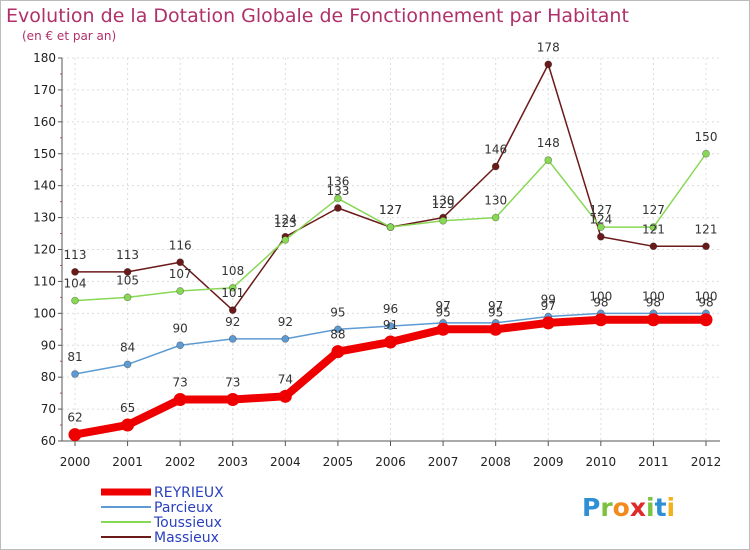 The image size is (750, 550). Describe the element at coordinates (187, 523) in the screenshot. I see `legend-label-toussieux: Toussieux` at that location.